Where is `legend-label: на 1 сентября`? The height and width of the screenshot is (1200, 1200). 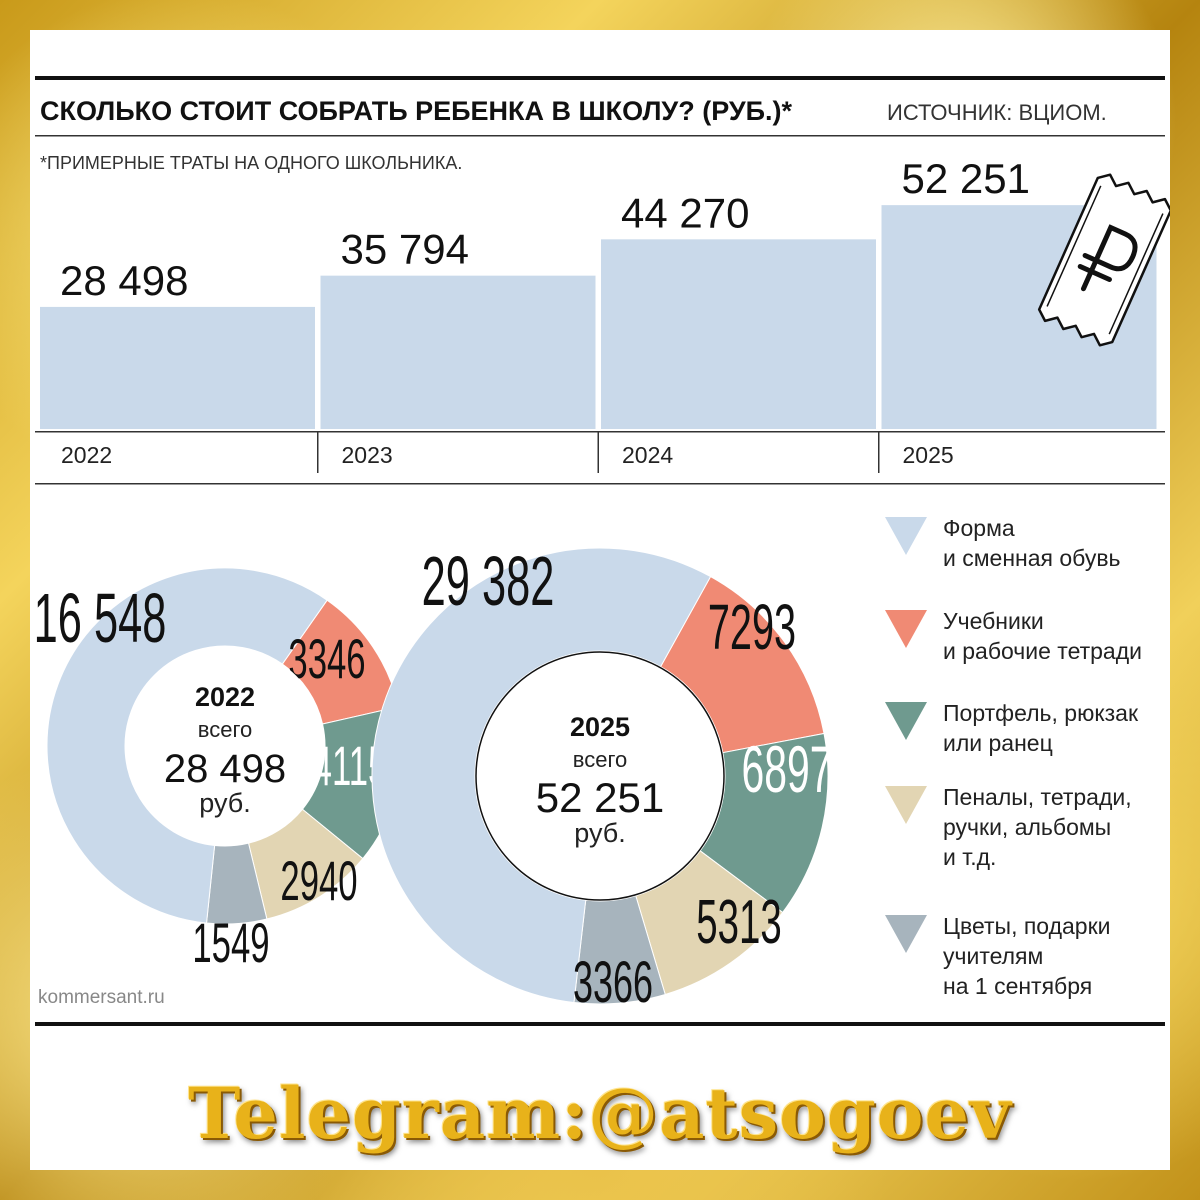 legend-label: на 1 сентября is located at coordinates (1017, 986).